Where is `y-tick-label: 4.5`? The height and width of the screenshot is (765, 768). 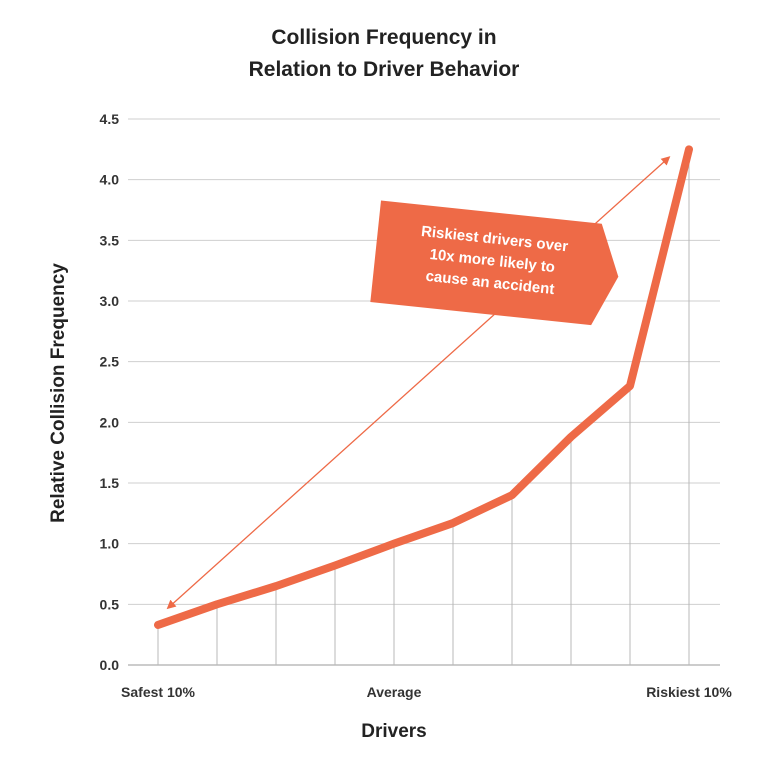 y-tick-label: 4.5 is located at coordinates (110, 119).